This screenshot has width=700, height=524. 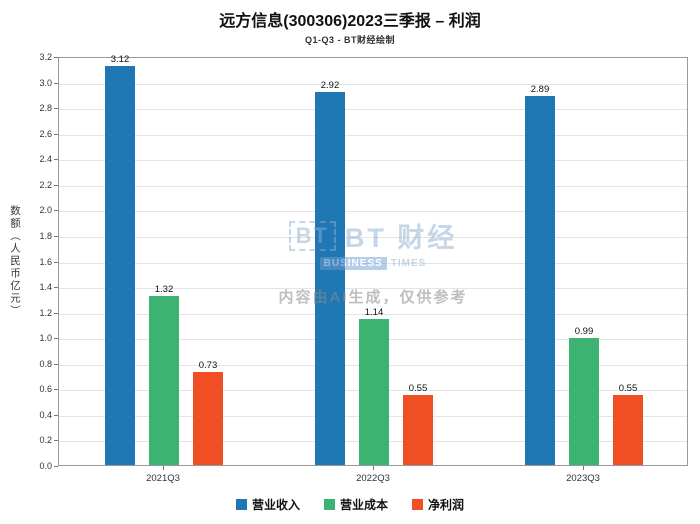 I want to click on y-tick-label: 2.0, so click(x=45, y=210).